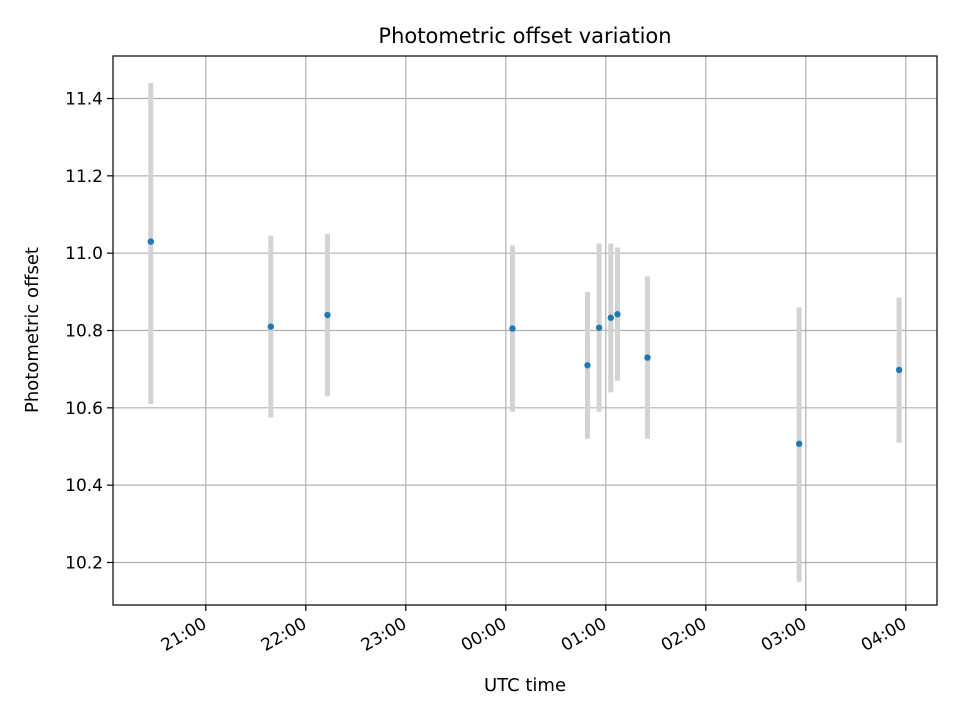  What do you see at coordinates (525, 685) in the screenshot?
I see `x-axis-label: UTC time` at bounding box center [525, 685].